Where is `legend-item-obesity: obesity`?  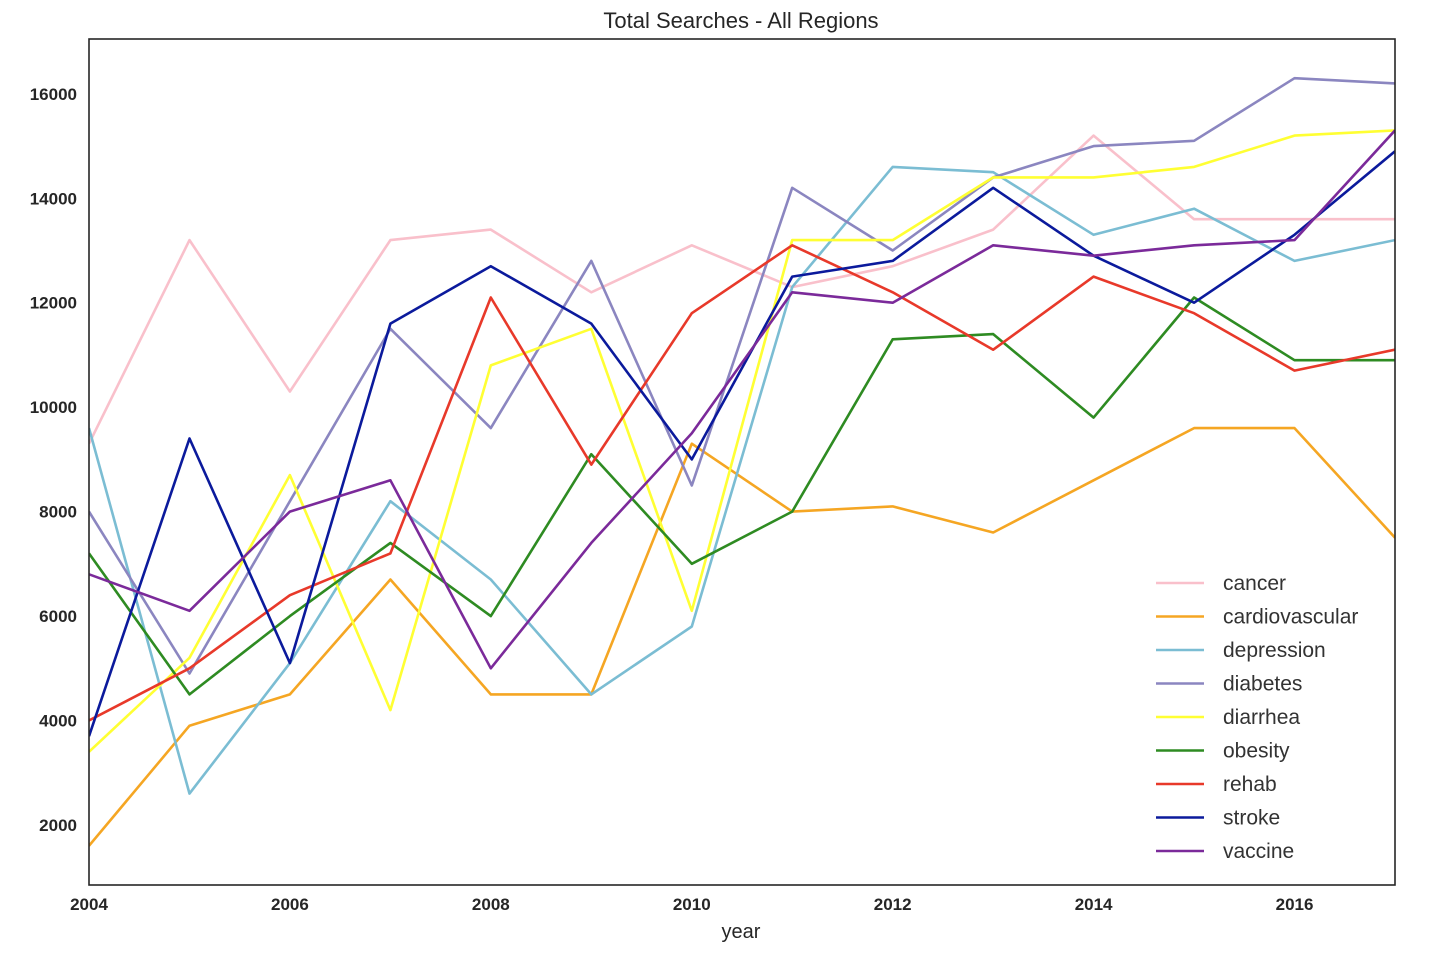
legend-item-obesity: obesity is located at coordinates (1223, 751).